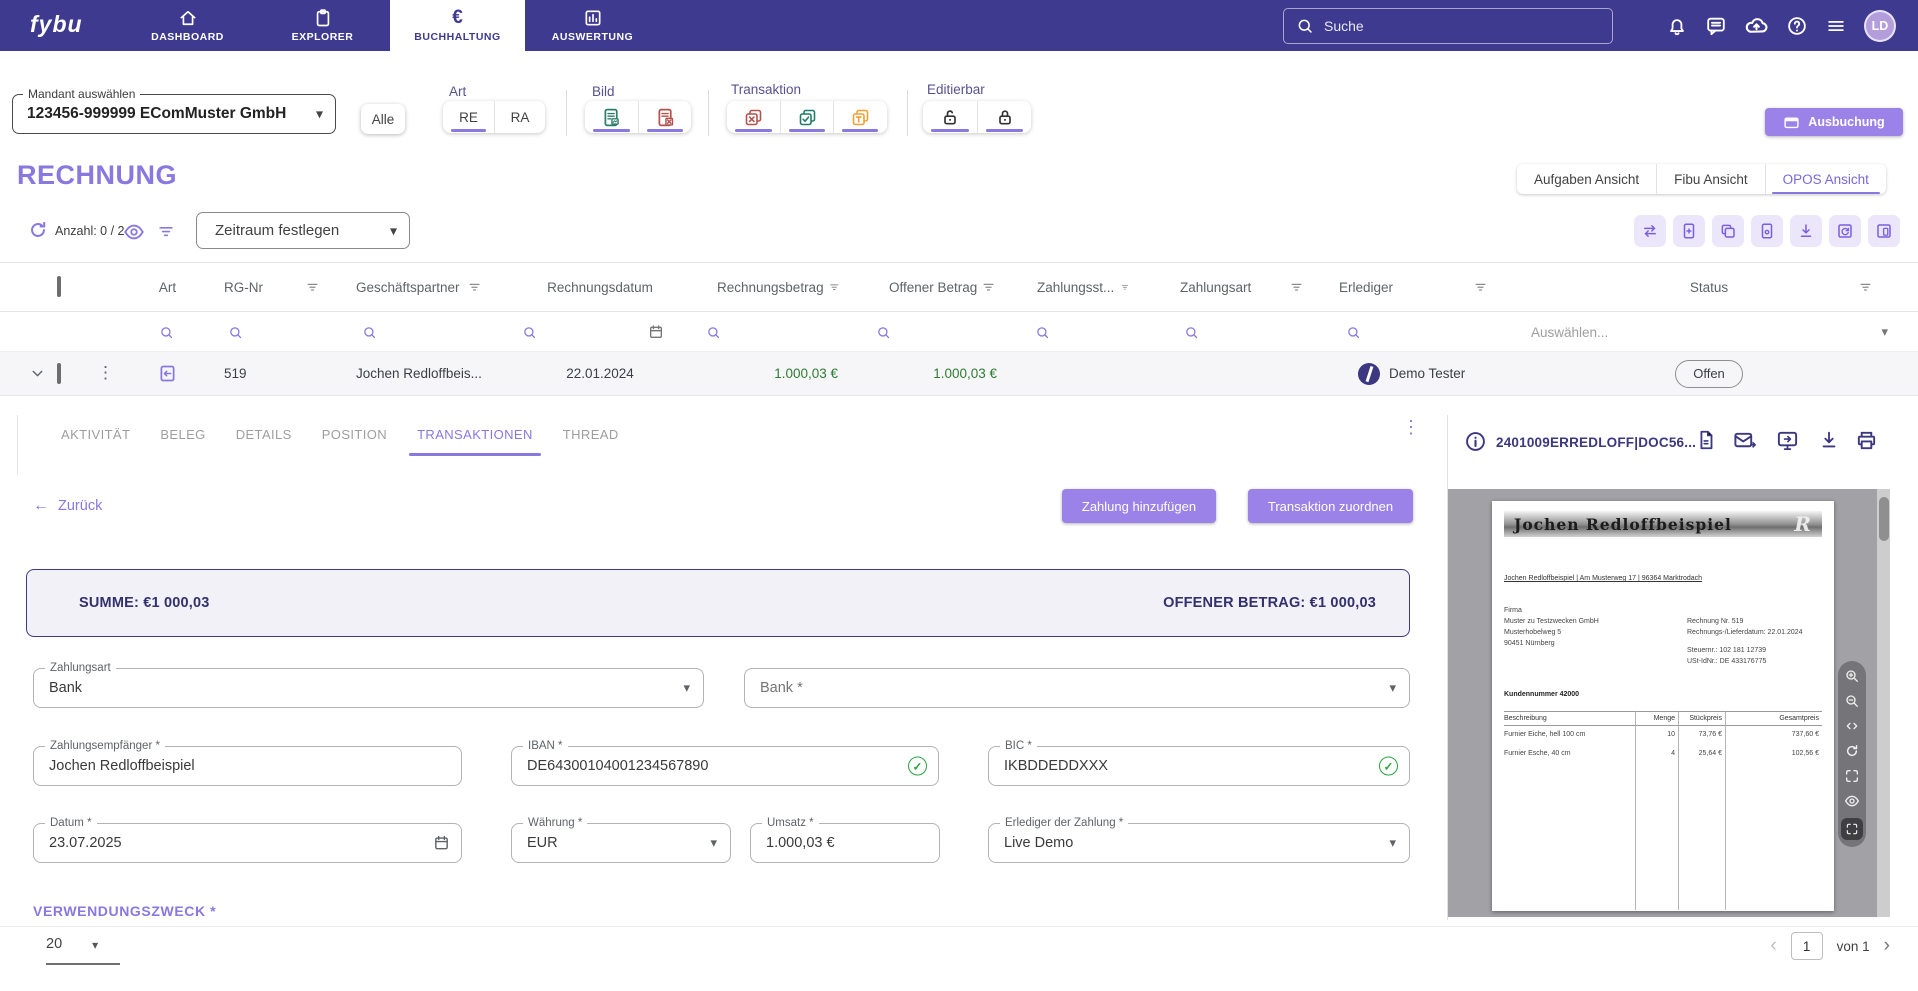  I want to click on art-re-toggle: RE, so click(468, 117).